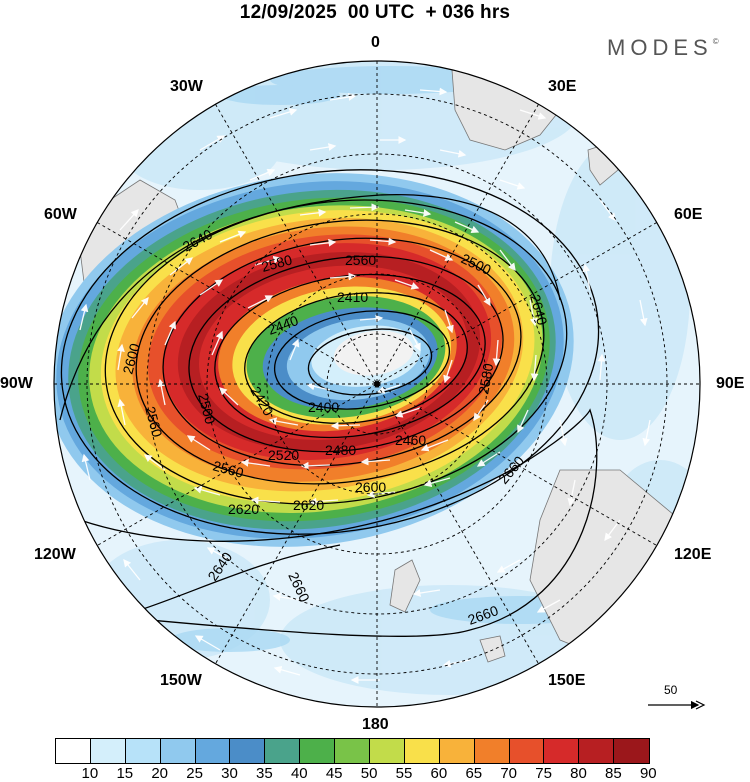 The width and height of the screenshot is (750, 782). I want to click on lon-label-30w: 30W, so click(186, 86).